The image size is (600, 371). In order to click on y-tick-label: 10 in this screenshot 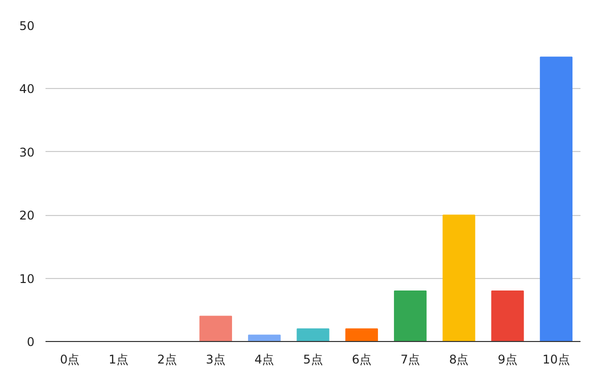, I will do `click(27, 279)`.